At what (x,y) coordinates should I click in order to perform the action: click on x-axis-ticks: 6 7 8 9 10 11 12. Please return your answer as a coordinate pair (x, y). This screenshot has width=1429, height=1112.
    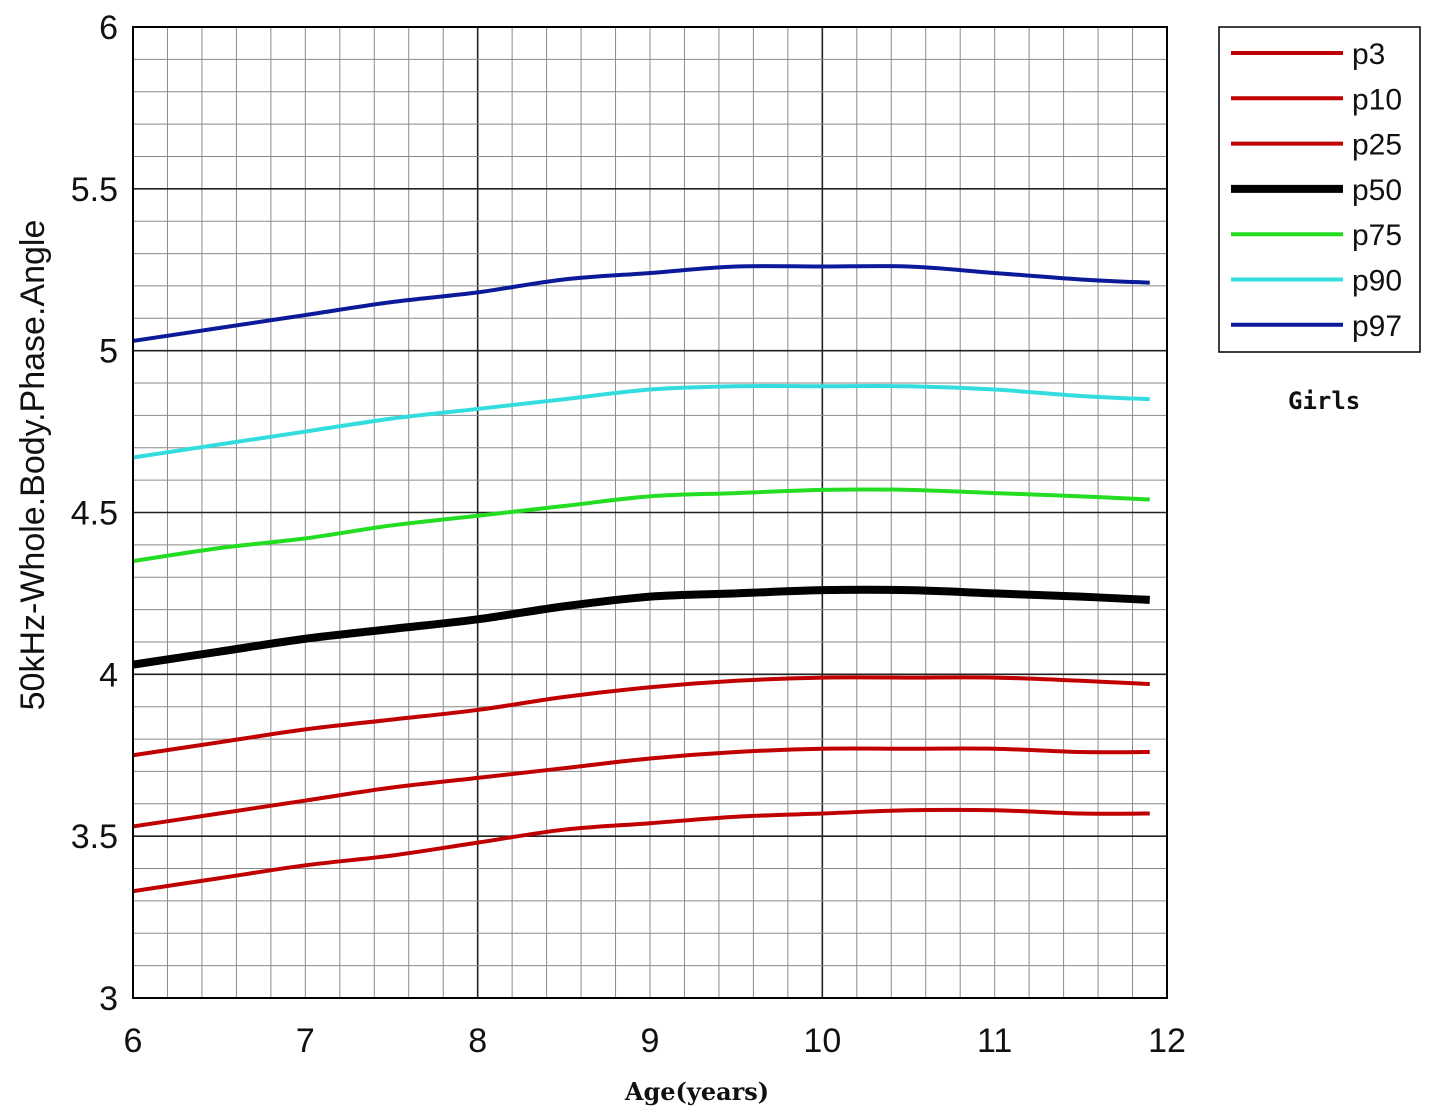
    Looking at the image, I should click on (655, 1041).